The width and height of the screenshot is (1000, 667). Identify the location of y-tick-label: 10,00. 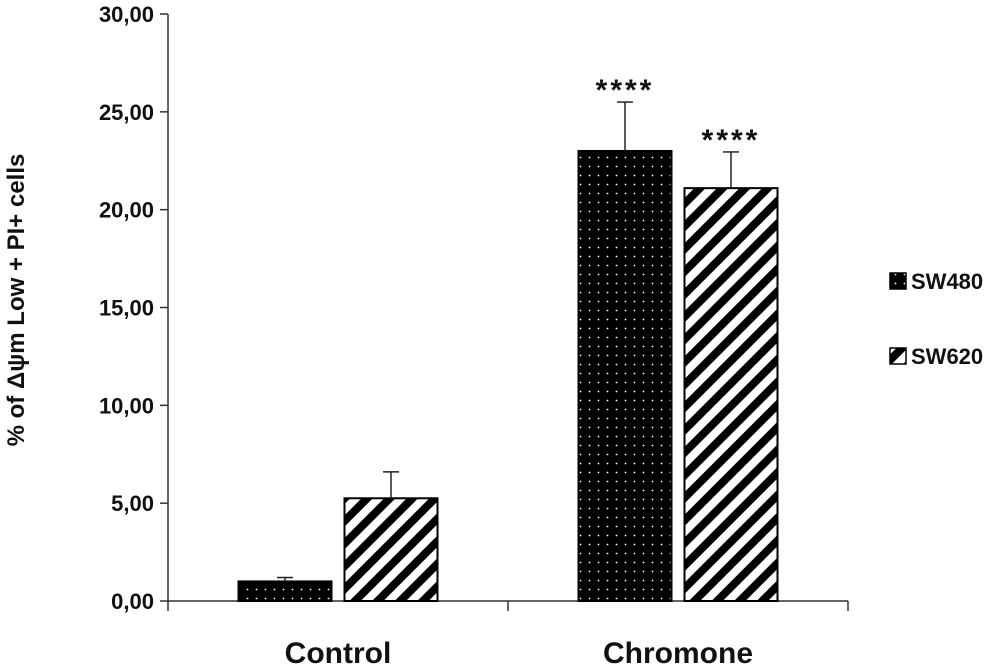
(126, 405).